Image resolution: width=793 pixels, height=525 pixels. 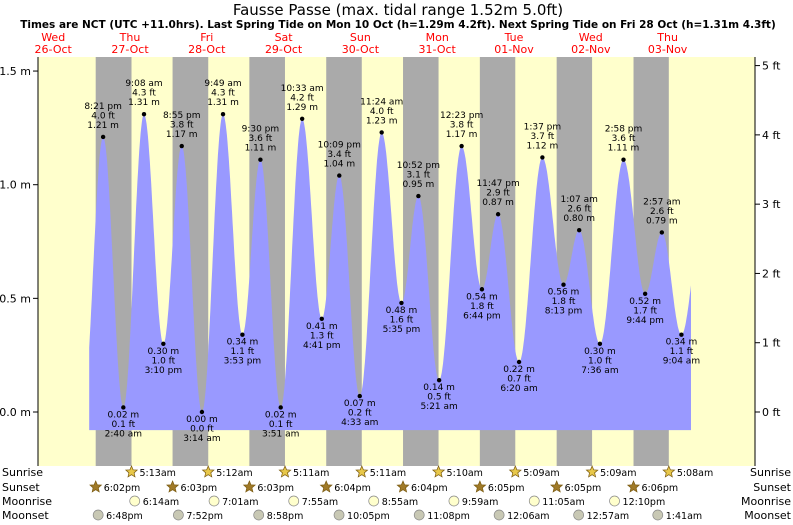 I want to click on high-tide-label: 4.3 ft, so click(x=144, y=94).